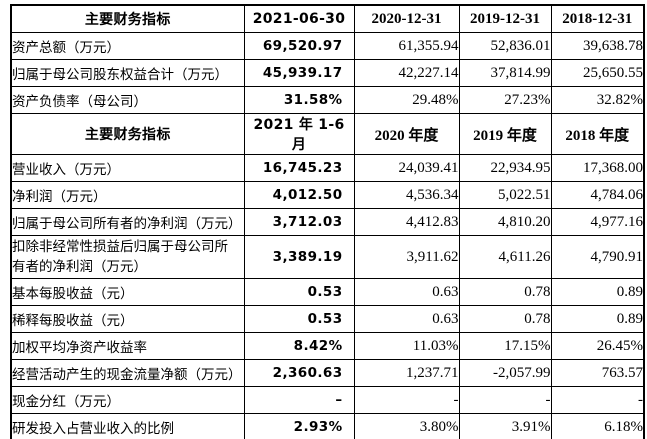 Image resolution: width=647 pixels, height=439 pixels. Describe the element at coordinates (127, 46) in the screenshot. I see `row-label-cell: 资产总额（万元）` at that location.